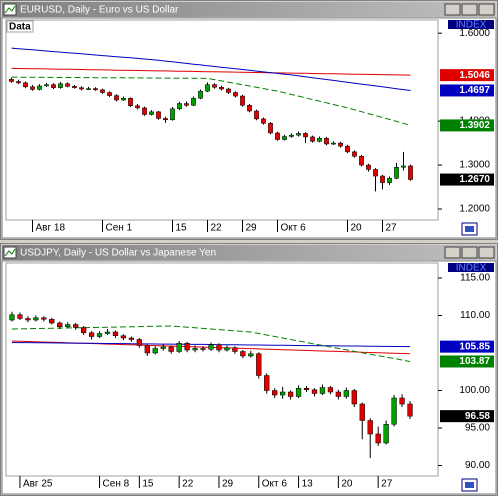 The height and width of the screenshot is (496, 498). Describe the element at coordinates (474, 361) in the screenshot. I see `price-tag-label: 103.87` at that location.